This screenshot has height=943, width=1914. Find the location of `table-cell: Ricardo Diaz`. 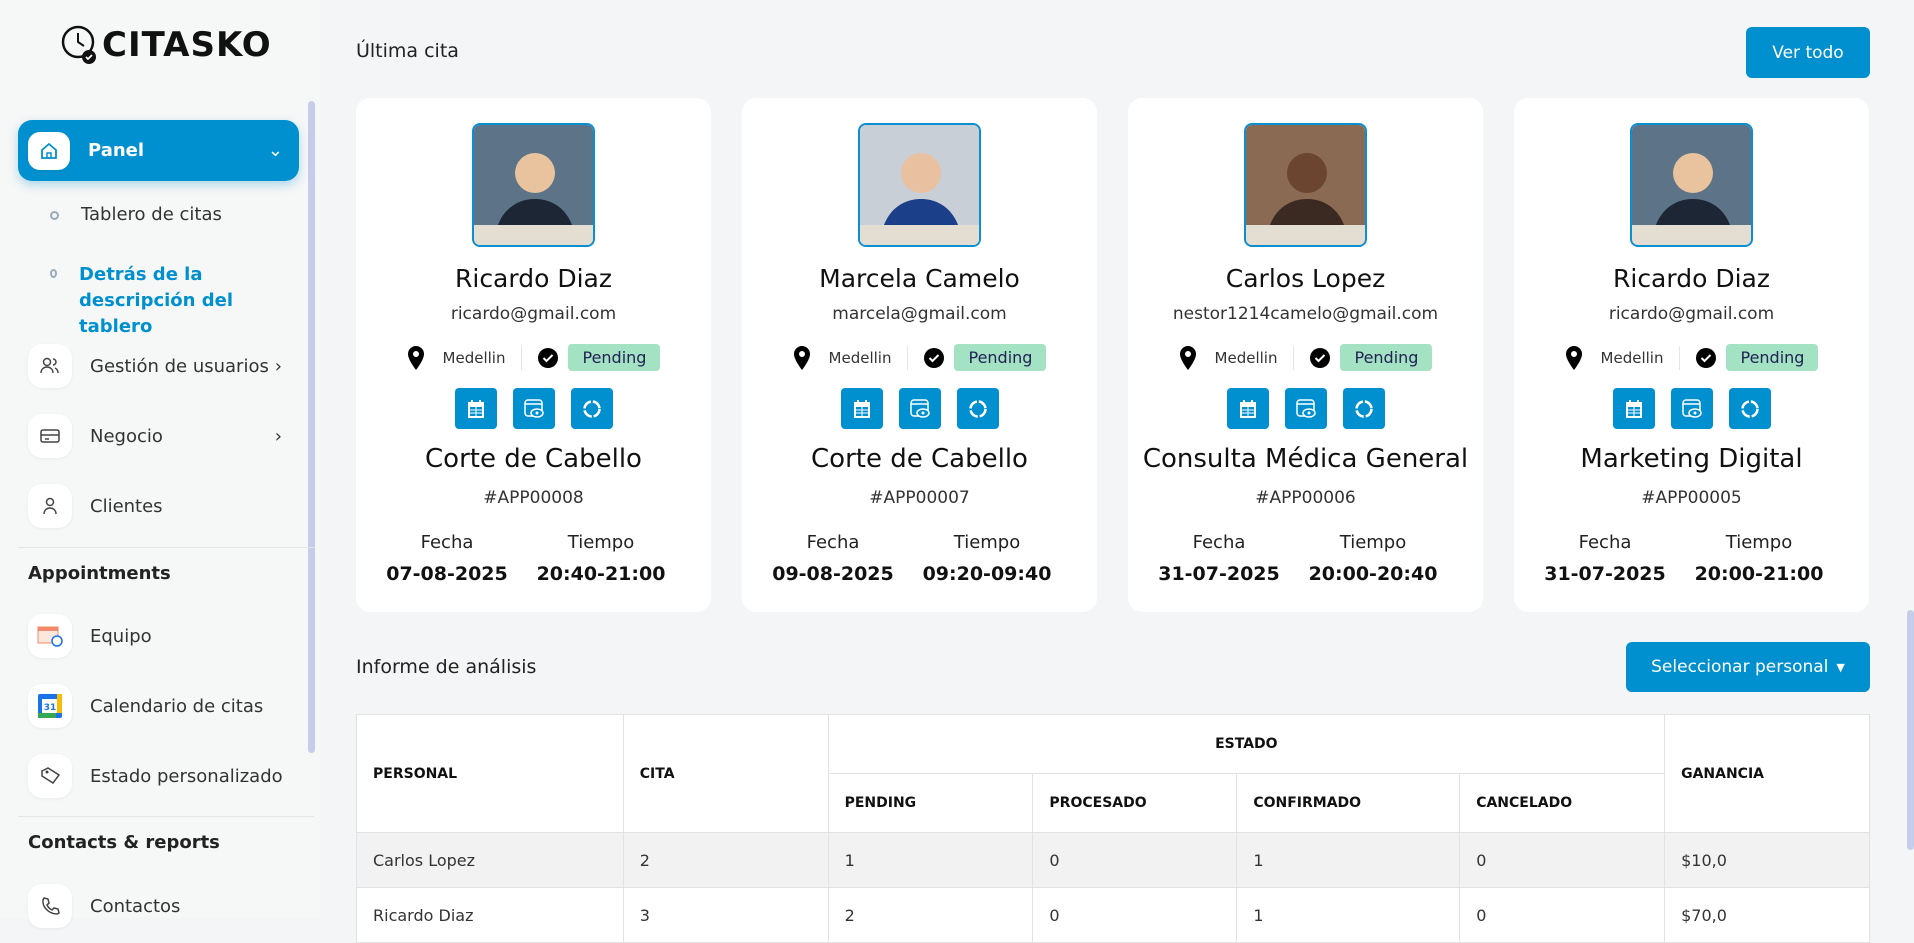

table-cell: Ricardo Diaz is located at coordinates (490, 915).